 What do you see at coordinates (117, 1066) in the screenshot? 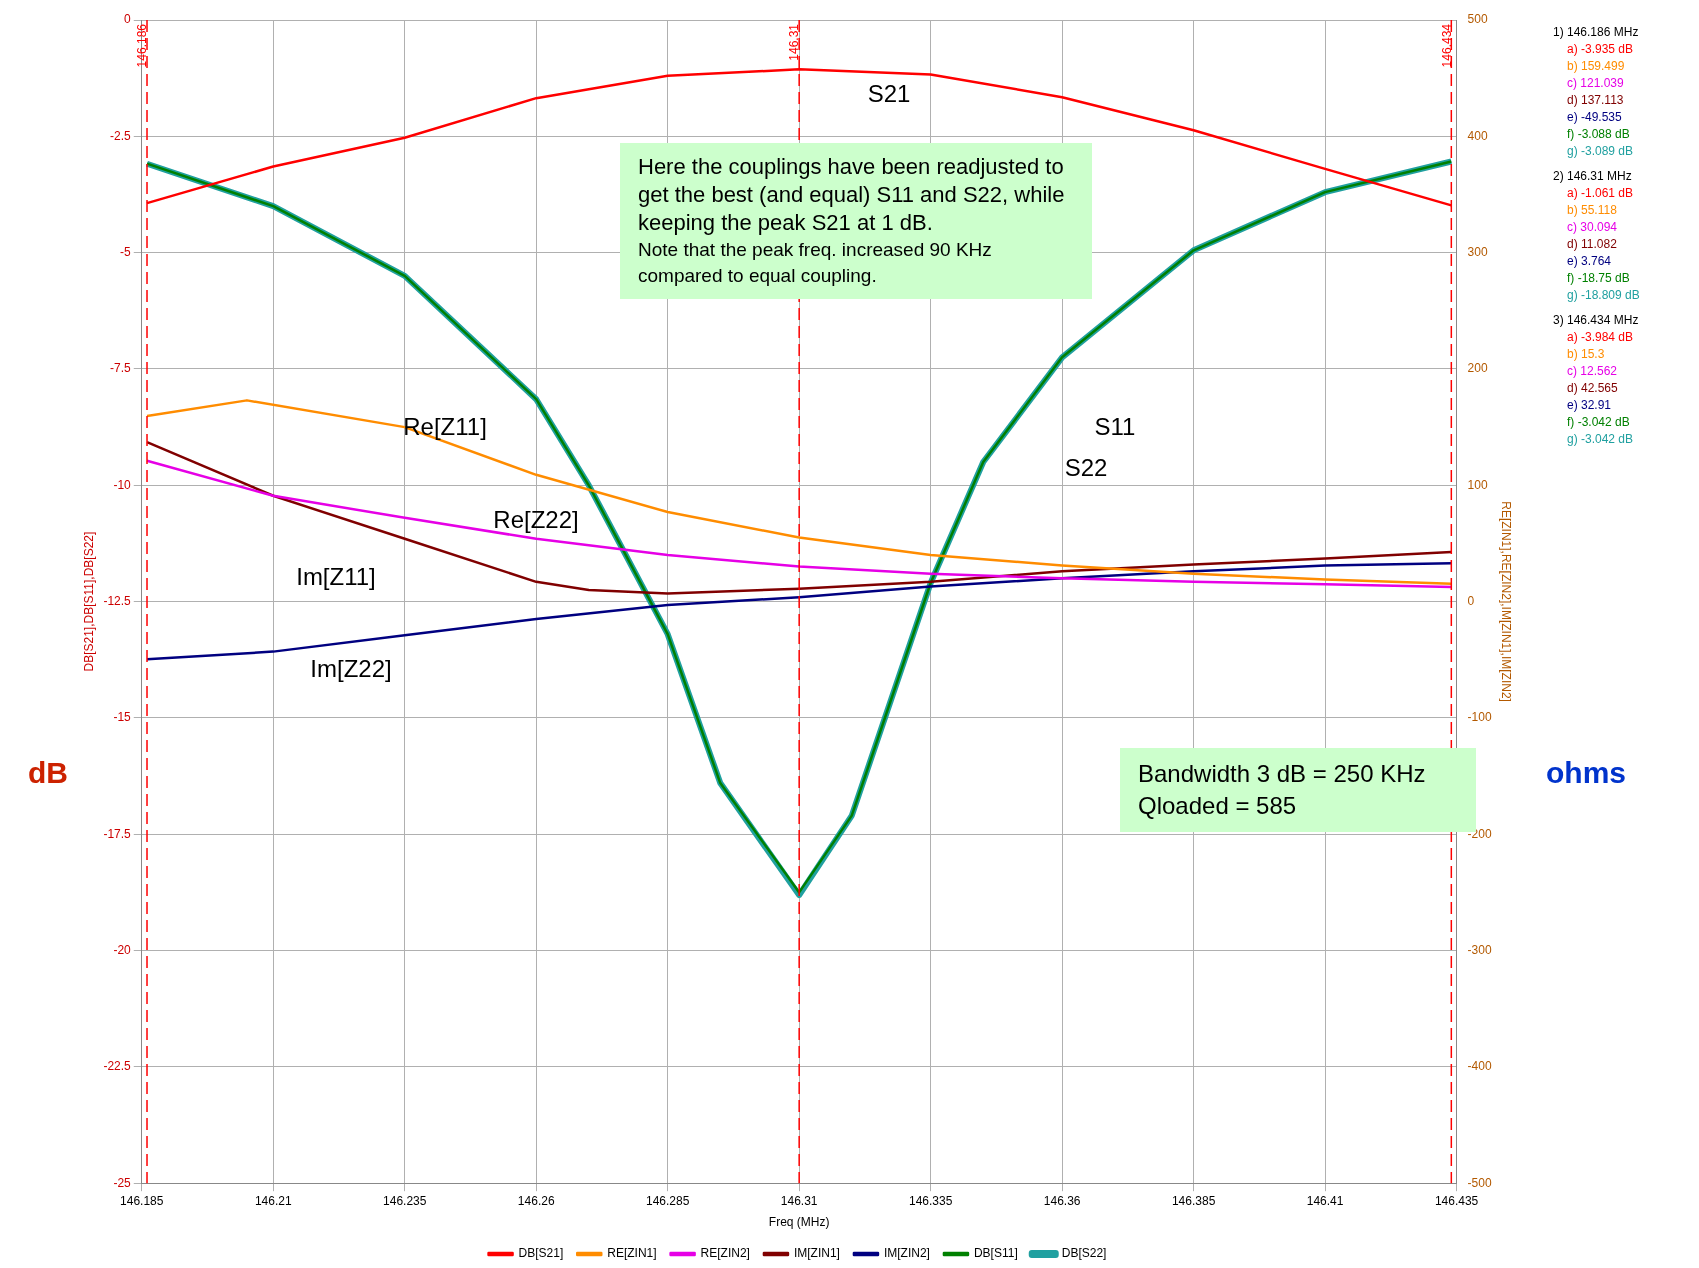
I see `y-tick-label: -22.5` at bounding box center [117, 1066].